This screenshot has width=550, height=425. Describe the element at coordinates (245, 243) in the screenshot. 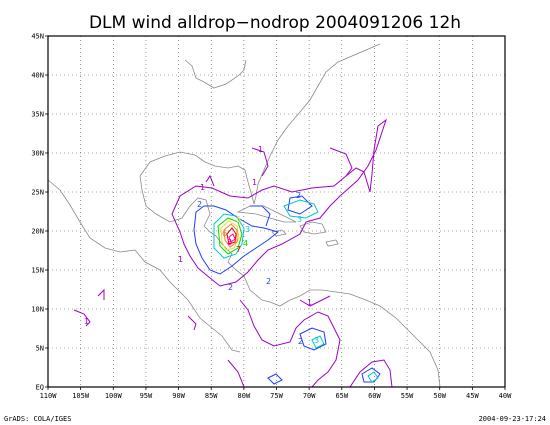

I see `contour-label: 4` at that location.